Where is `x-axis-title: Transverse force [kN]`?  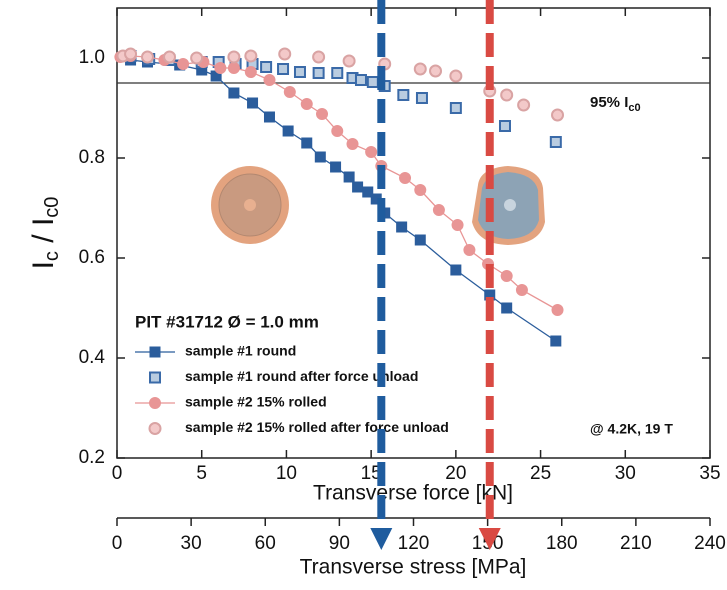 x-axis-title: Transverse force [kN] is located at coordinates (413, 493).